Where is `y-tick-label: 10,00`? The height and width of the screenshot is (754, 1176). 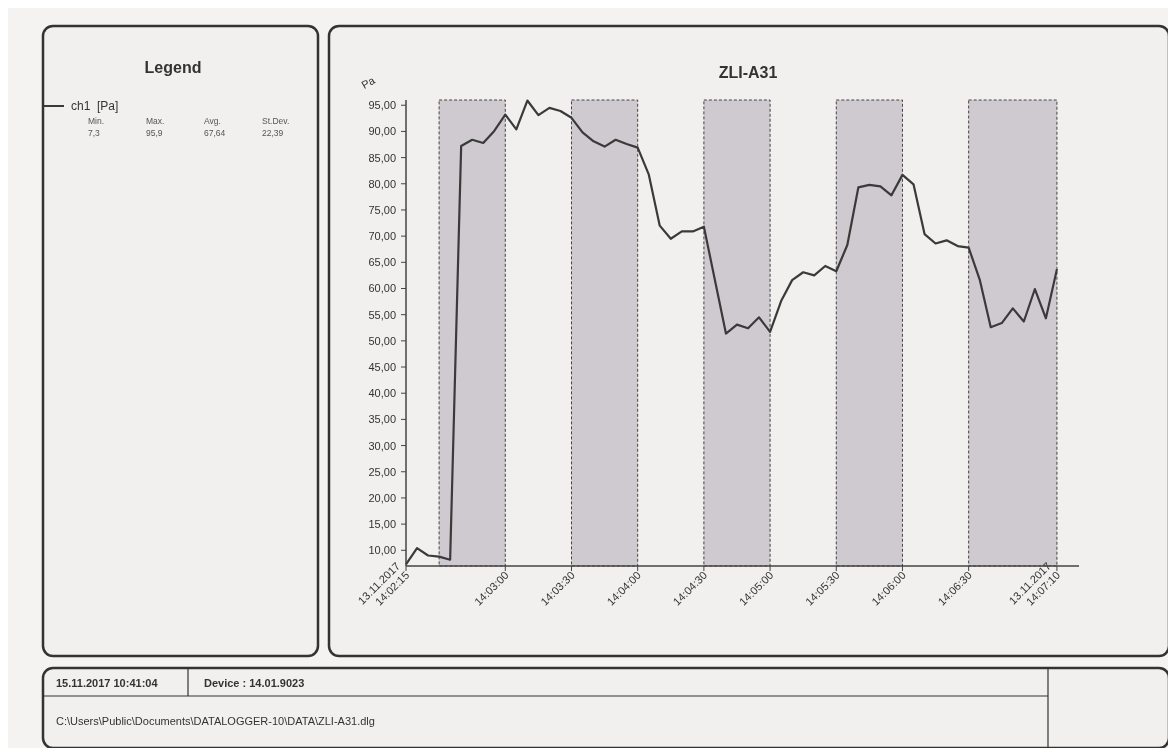 y-tick-label: 10,00 is located at coordinates (382, 550).